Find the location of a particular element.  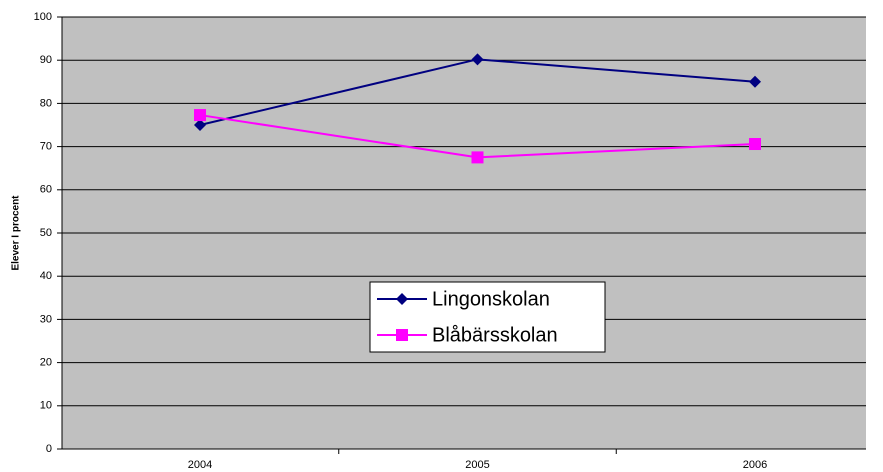

legend-box is located at coordinates (487, 317).